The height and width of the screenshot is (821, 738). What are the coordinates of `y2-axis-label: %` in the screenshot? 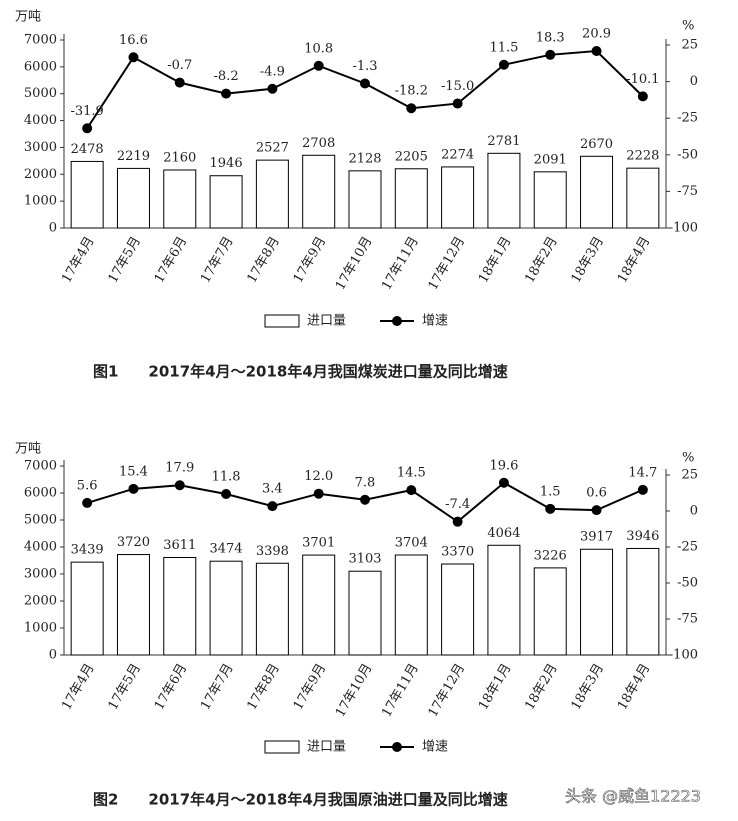 It's located at (688, 458).